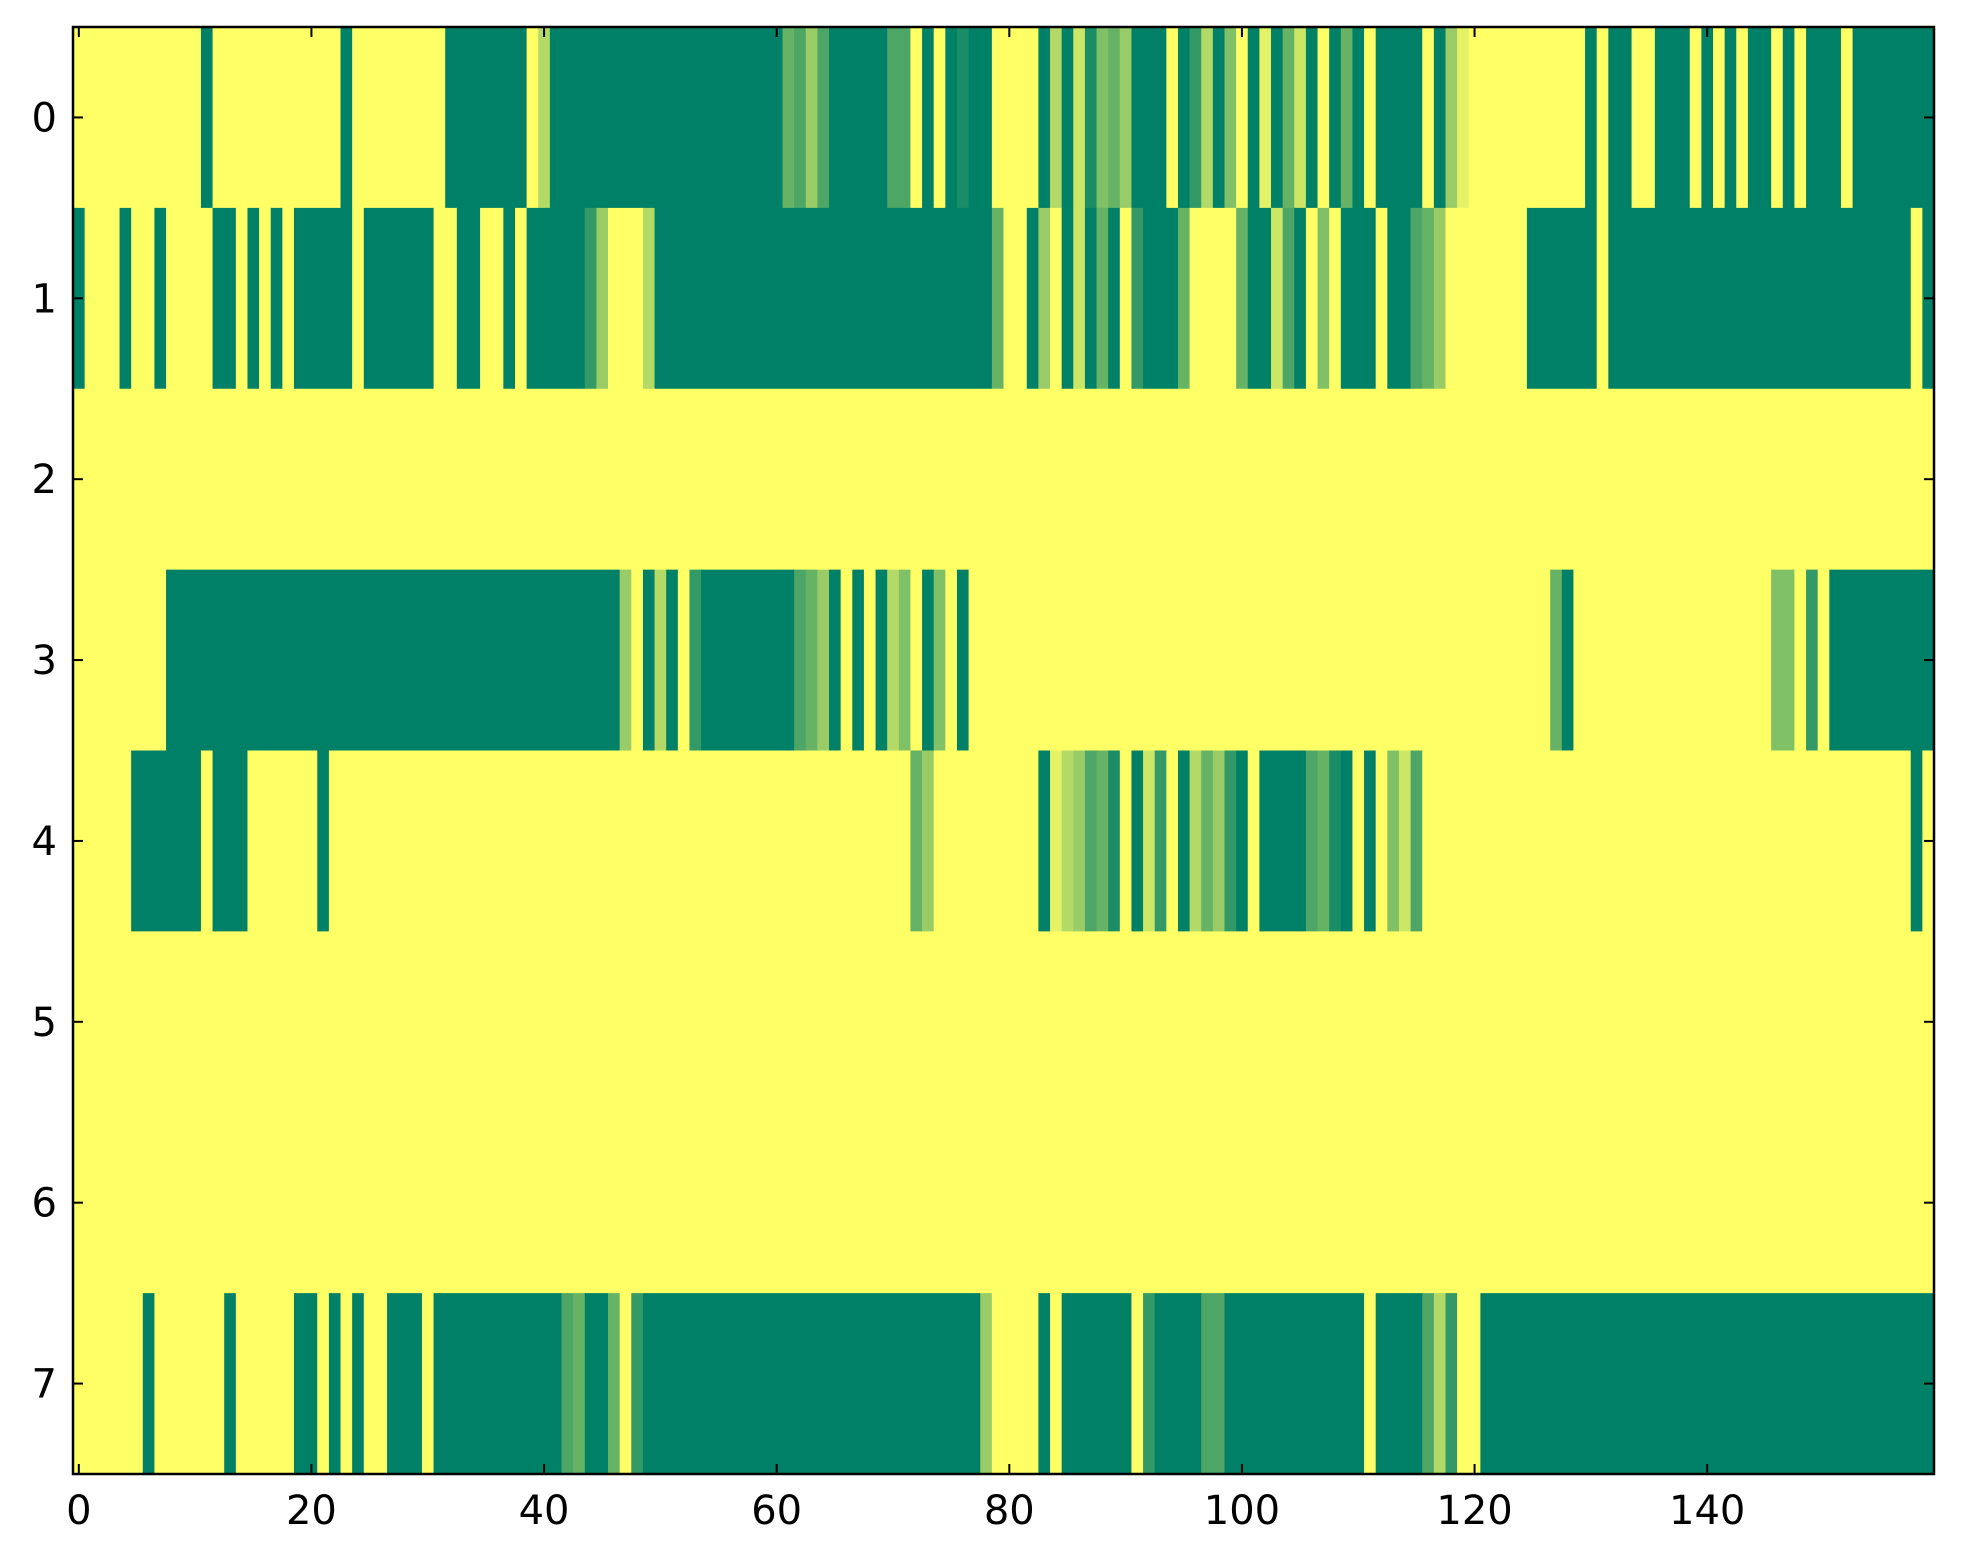  Describe the element at coordinates (1358, 298) in the screenshot. I see `heatmap-cell-row1-seg49` at that location.